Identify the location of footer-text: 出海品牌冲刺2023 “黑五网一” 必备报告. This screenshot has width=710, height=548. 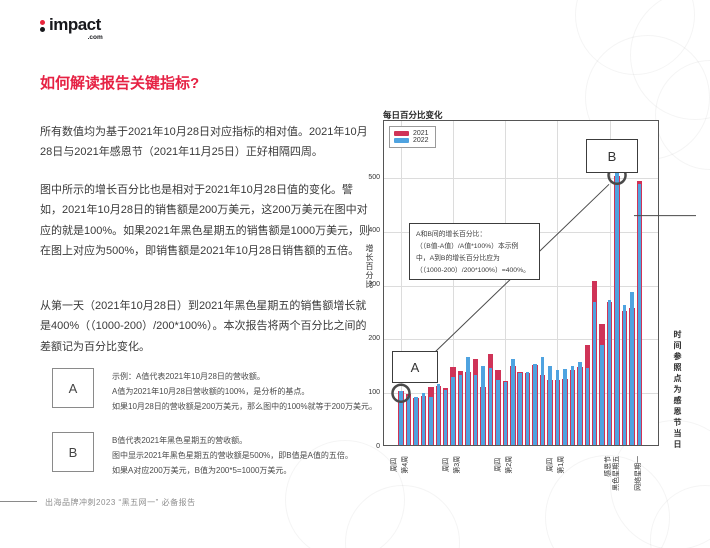
(120, 502).